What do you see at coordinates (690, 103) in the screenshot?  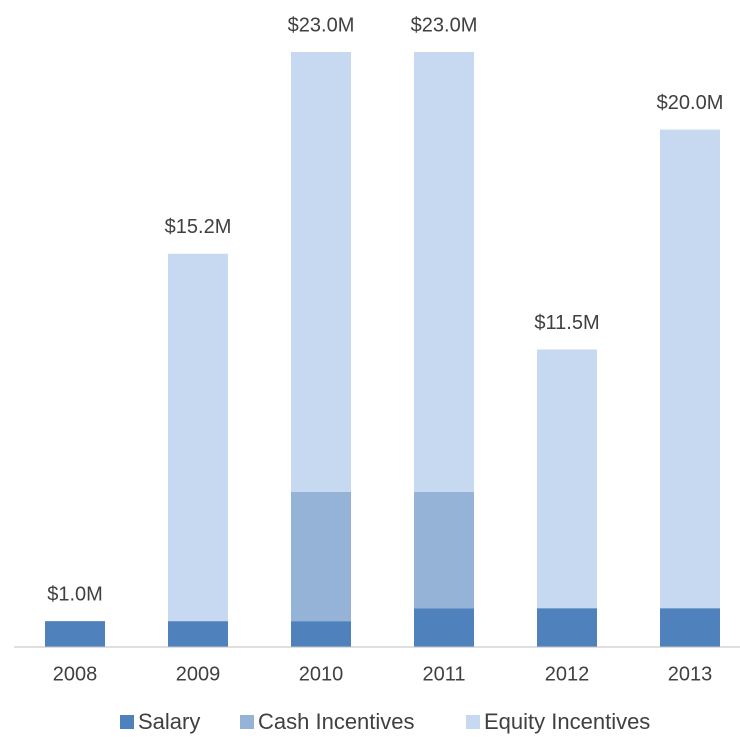 I see `data-label: $20.0M` at bounding box center [690, 103].